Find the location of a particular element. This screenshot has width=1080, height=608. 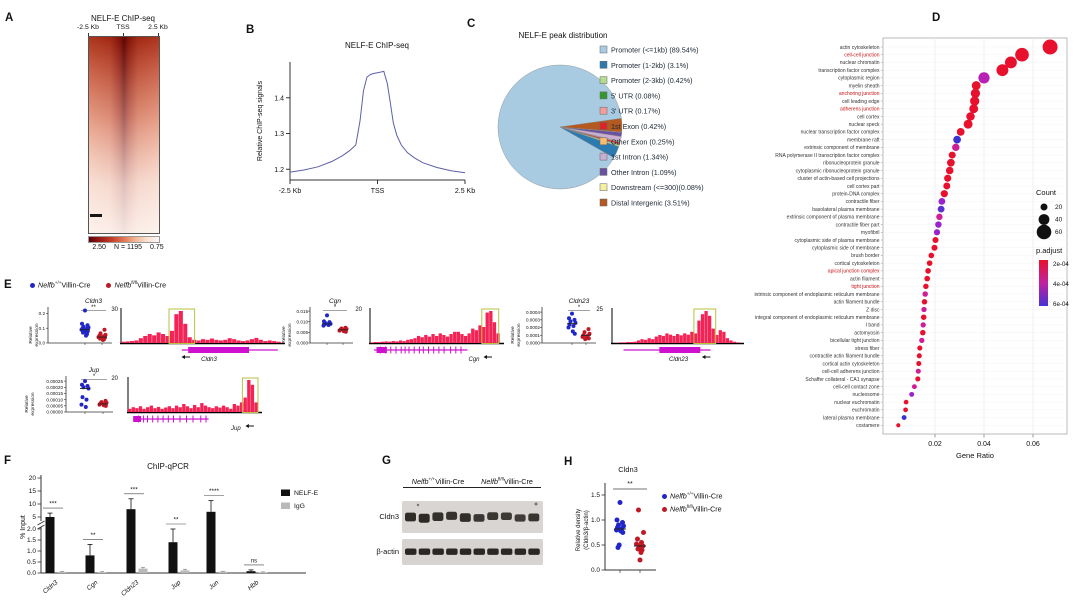

y-tick: 1.0 is located at coordinates (31, 551).